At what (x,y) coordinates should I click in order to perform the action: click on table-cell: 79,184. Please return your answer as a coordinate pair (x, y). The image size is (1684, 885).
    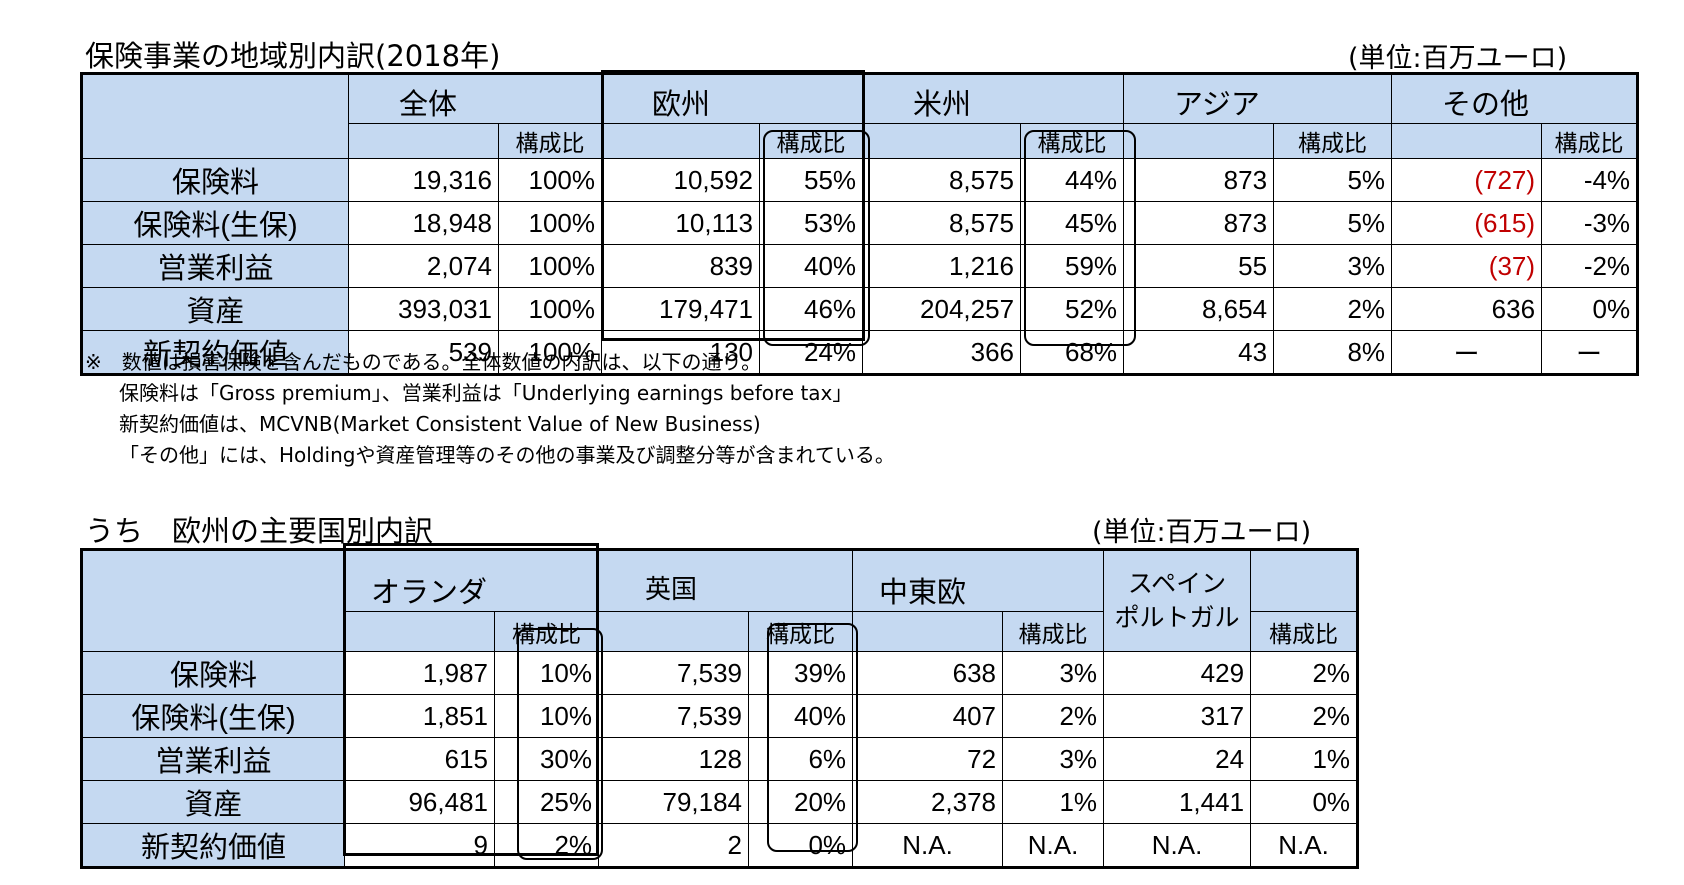
    Looking at the image, I should click on (674, 802).